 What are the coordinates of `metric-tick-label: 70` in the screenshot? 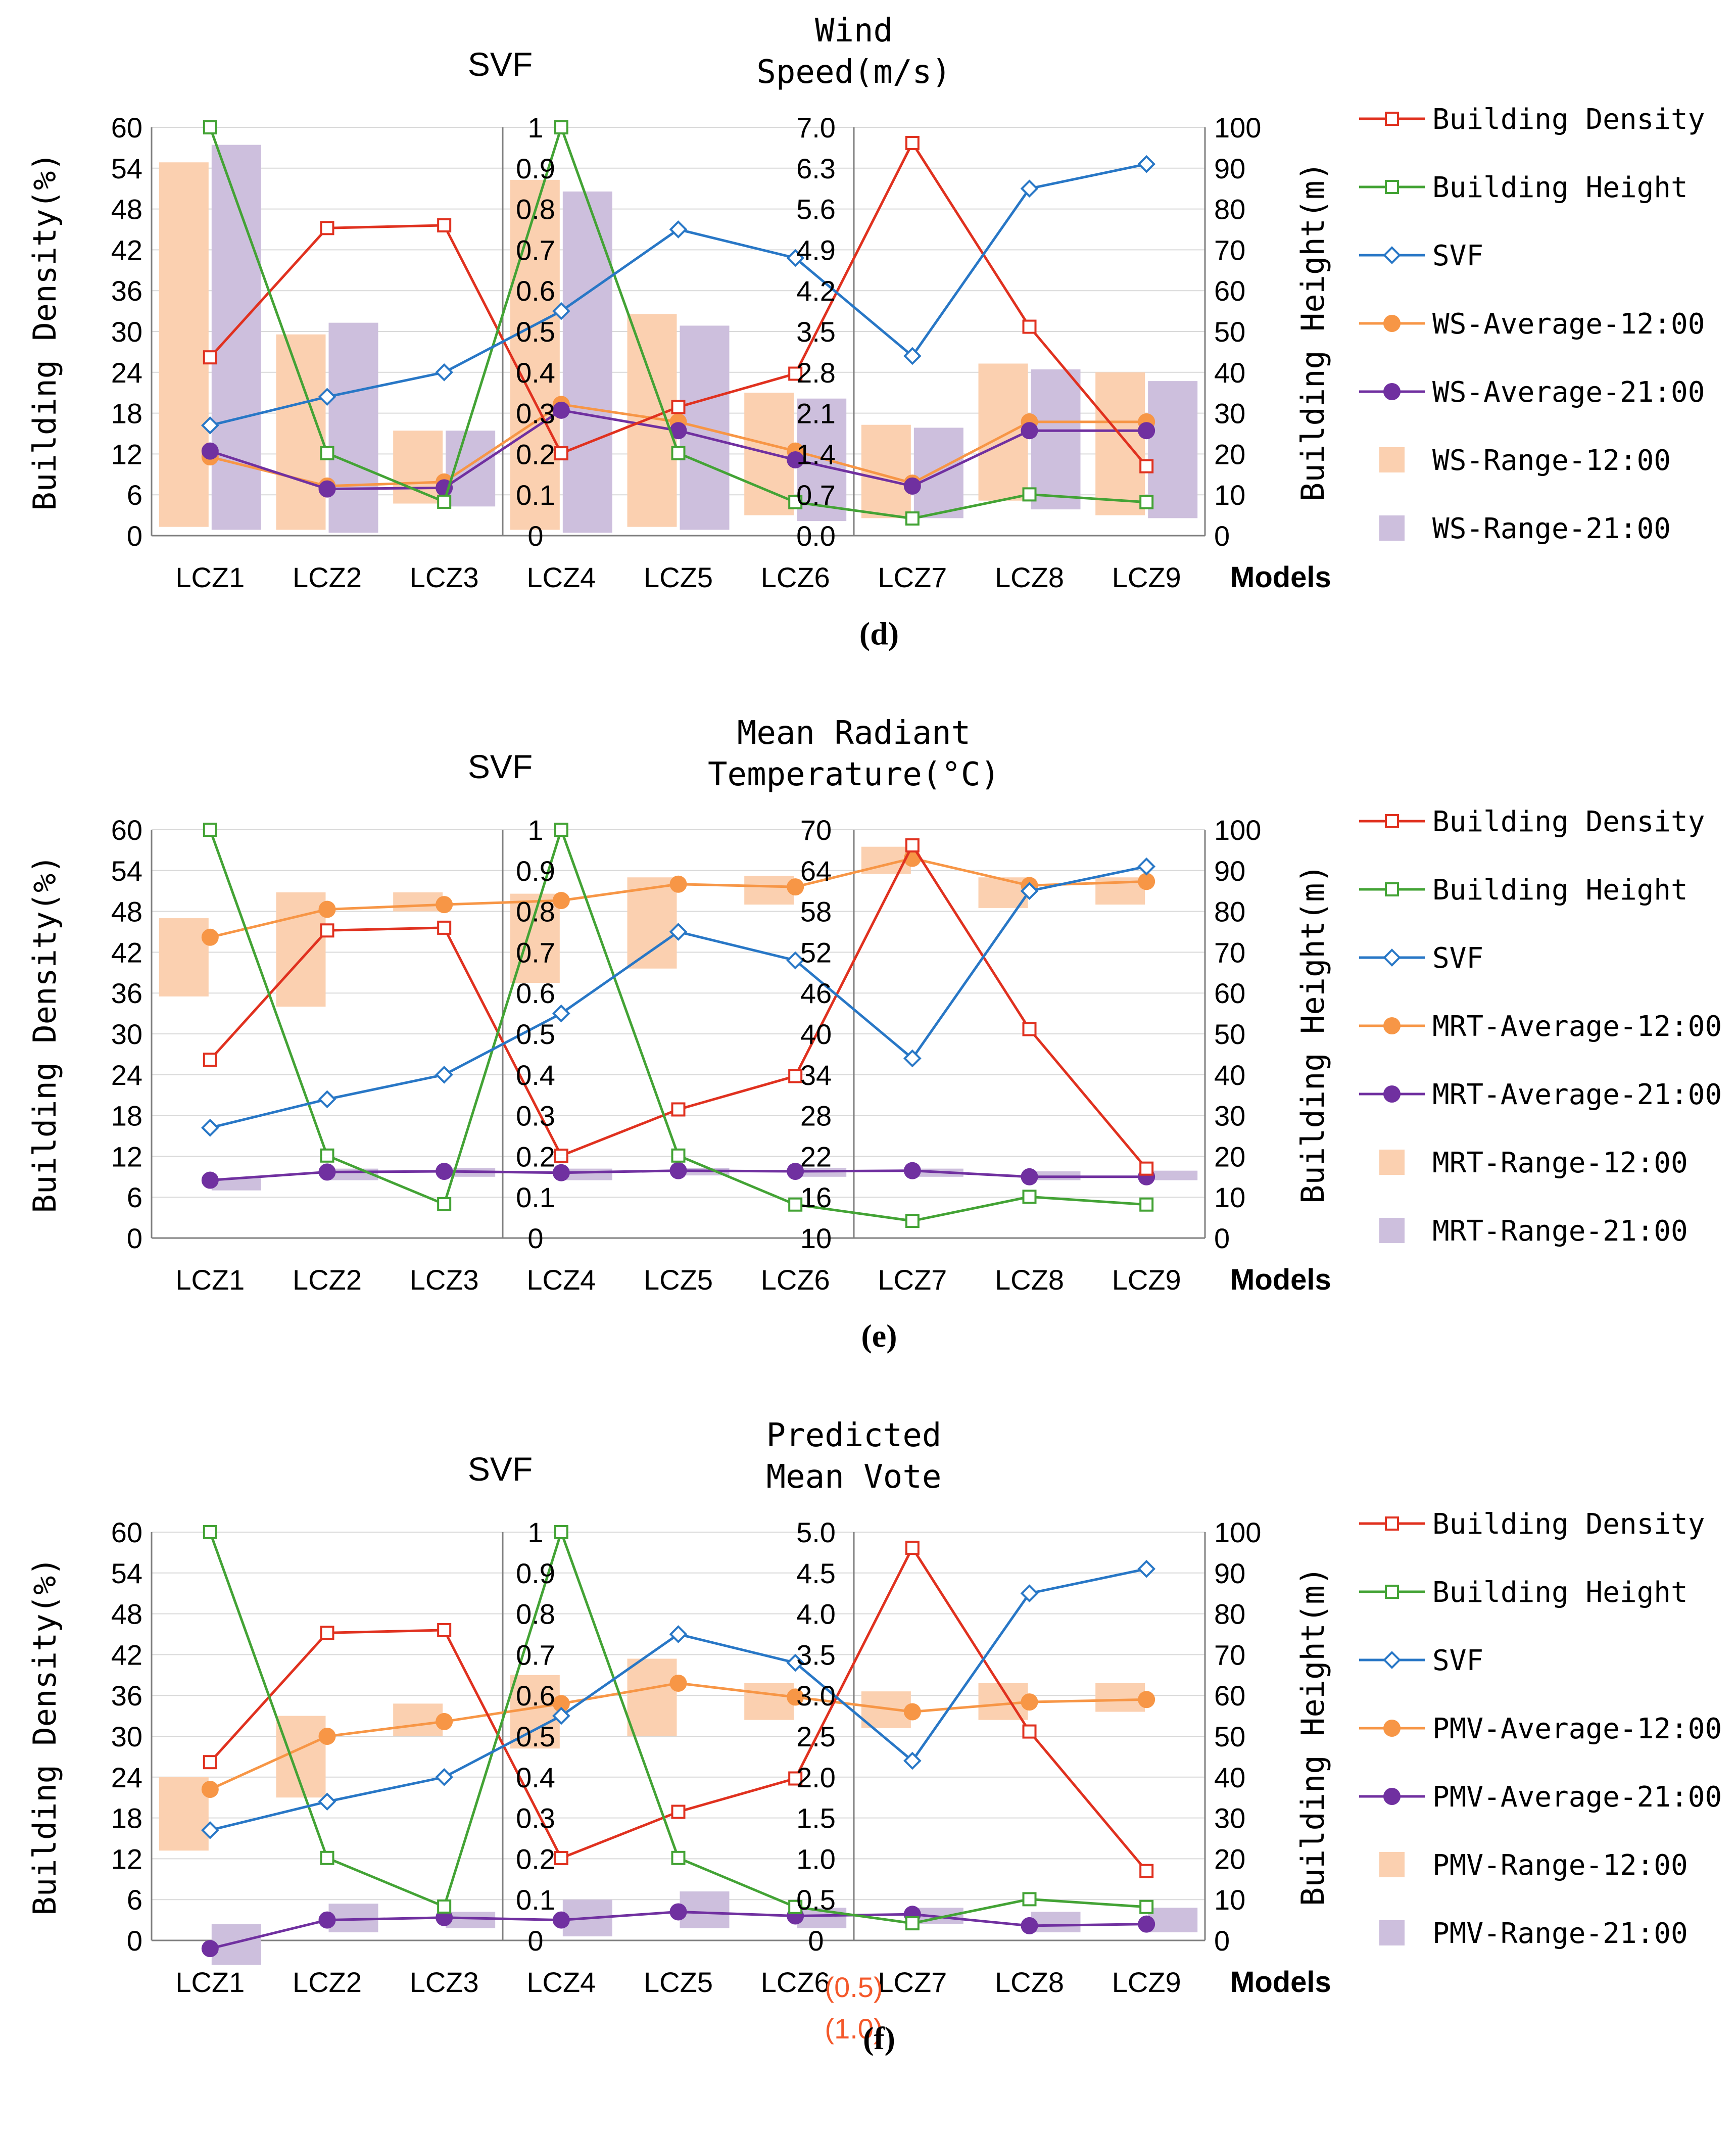 It's located at (816, 830).